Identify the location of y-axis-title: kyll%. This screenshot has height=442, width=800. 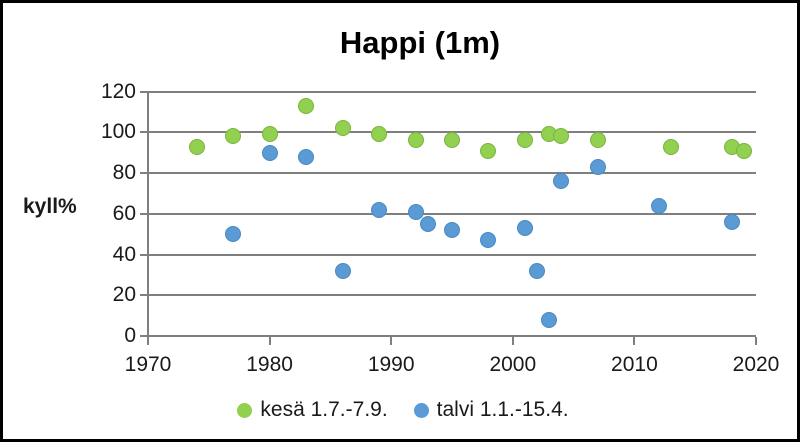
(50, 206).